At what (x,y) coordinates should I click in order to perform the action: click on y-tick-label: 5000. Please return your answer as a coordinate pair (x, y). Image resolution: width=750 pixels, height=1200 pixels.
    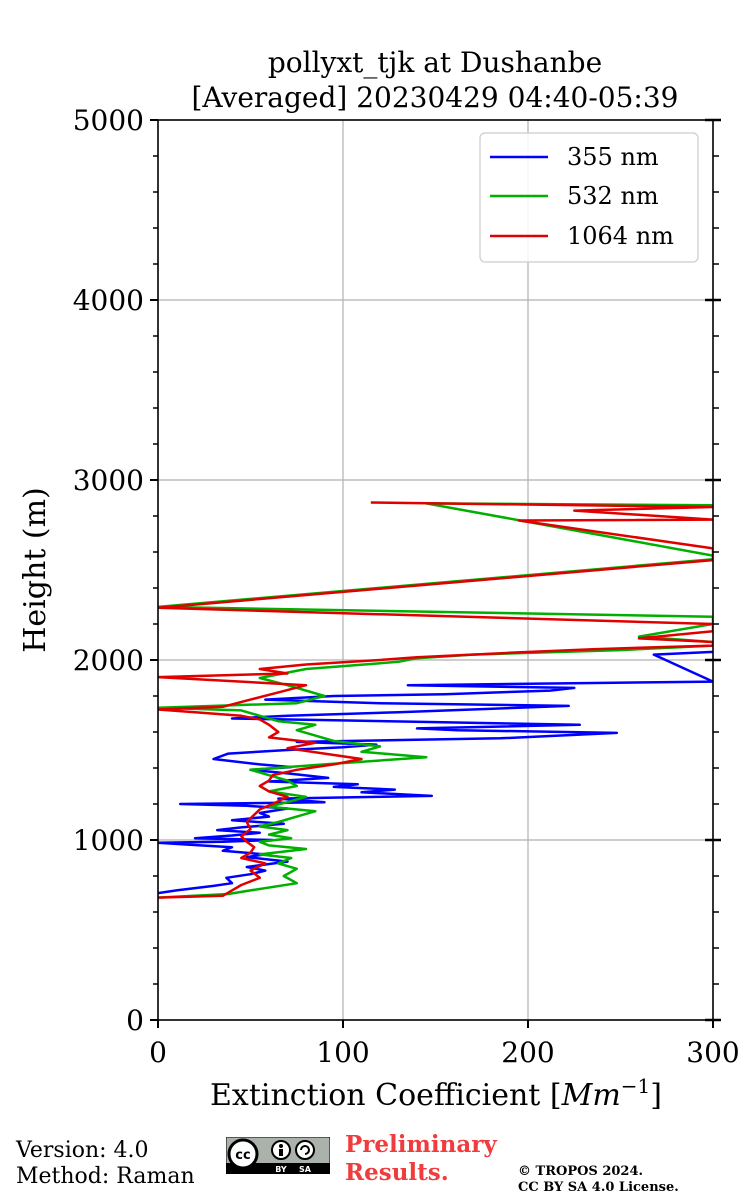
    Looking at the image, I should click on (108, 120).